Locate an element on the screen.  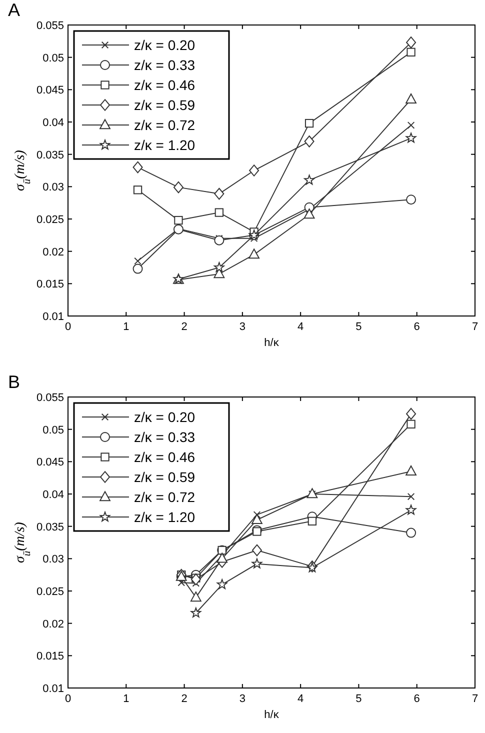
chart-title: A is located at coordinates (14, 10).